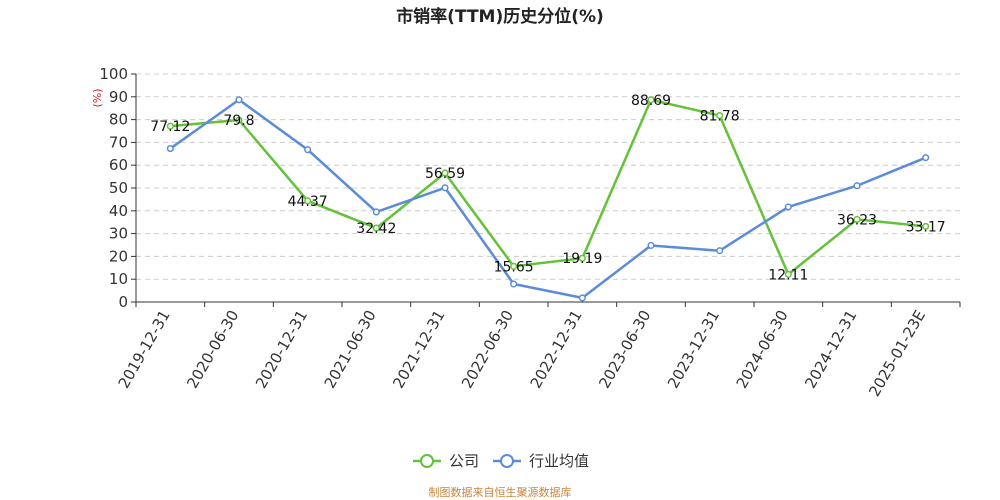 Image resolution: width=1000 pixels, height=500 pixels. What do you see at coordinates (118, 97) in the screenshot?
I see `y-tick-label: 90` at bounding box center [118, 97].